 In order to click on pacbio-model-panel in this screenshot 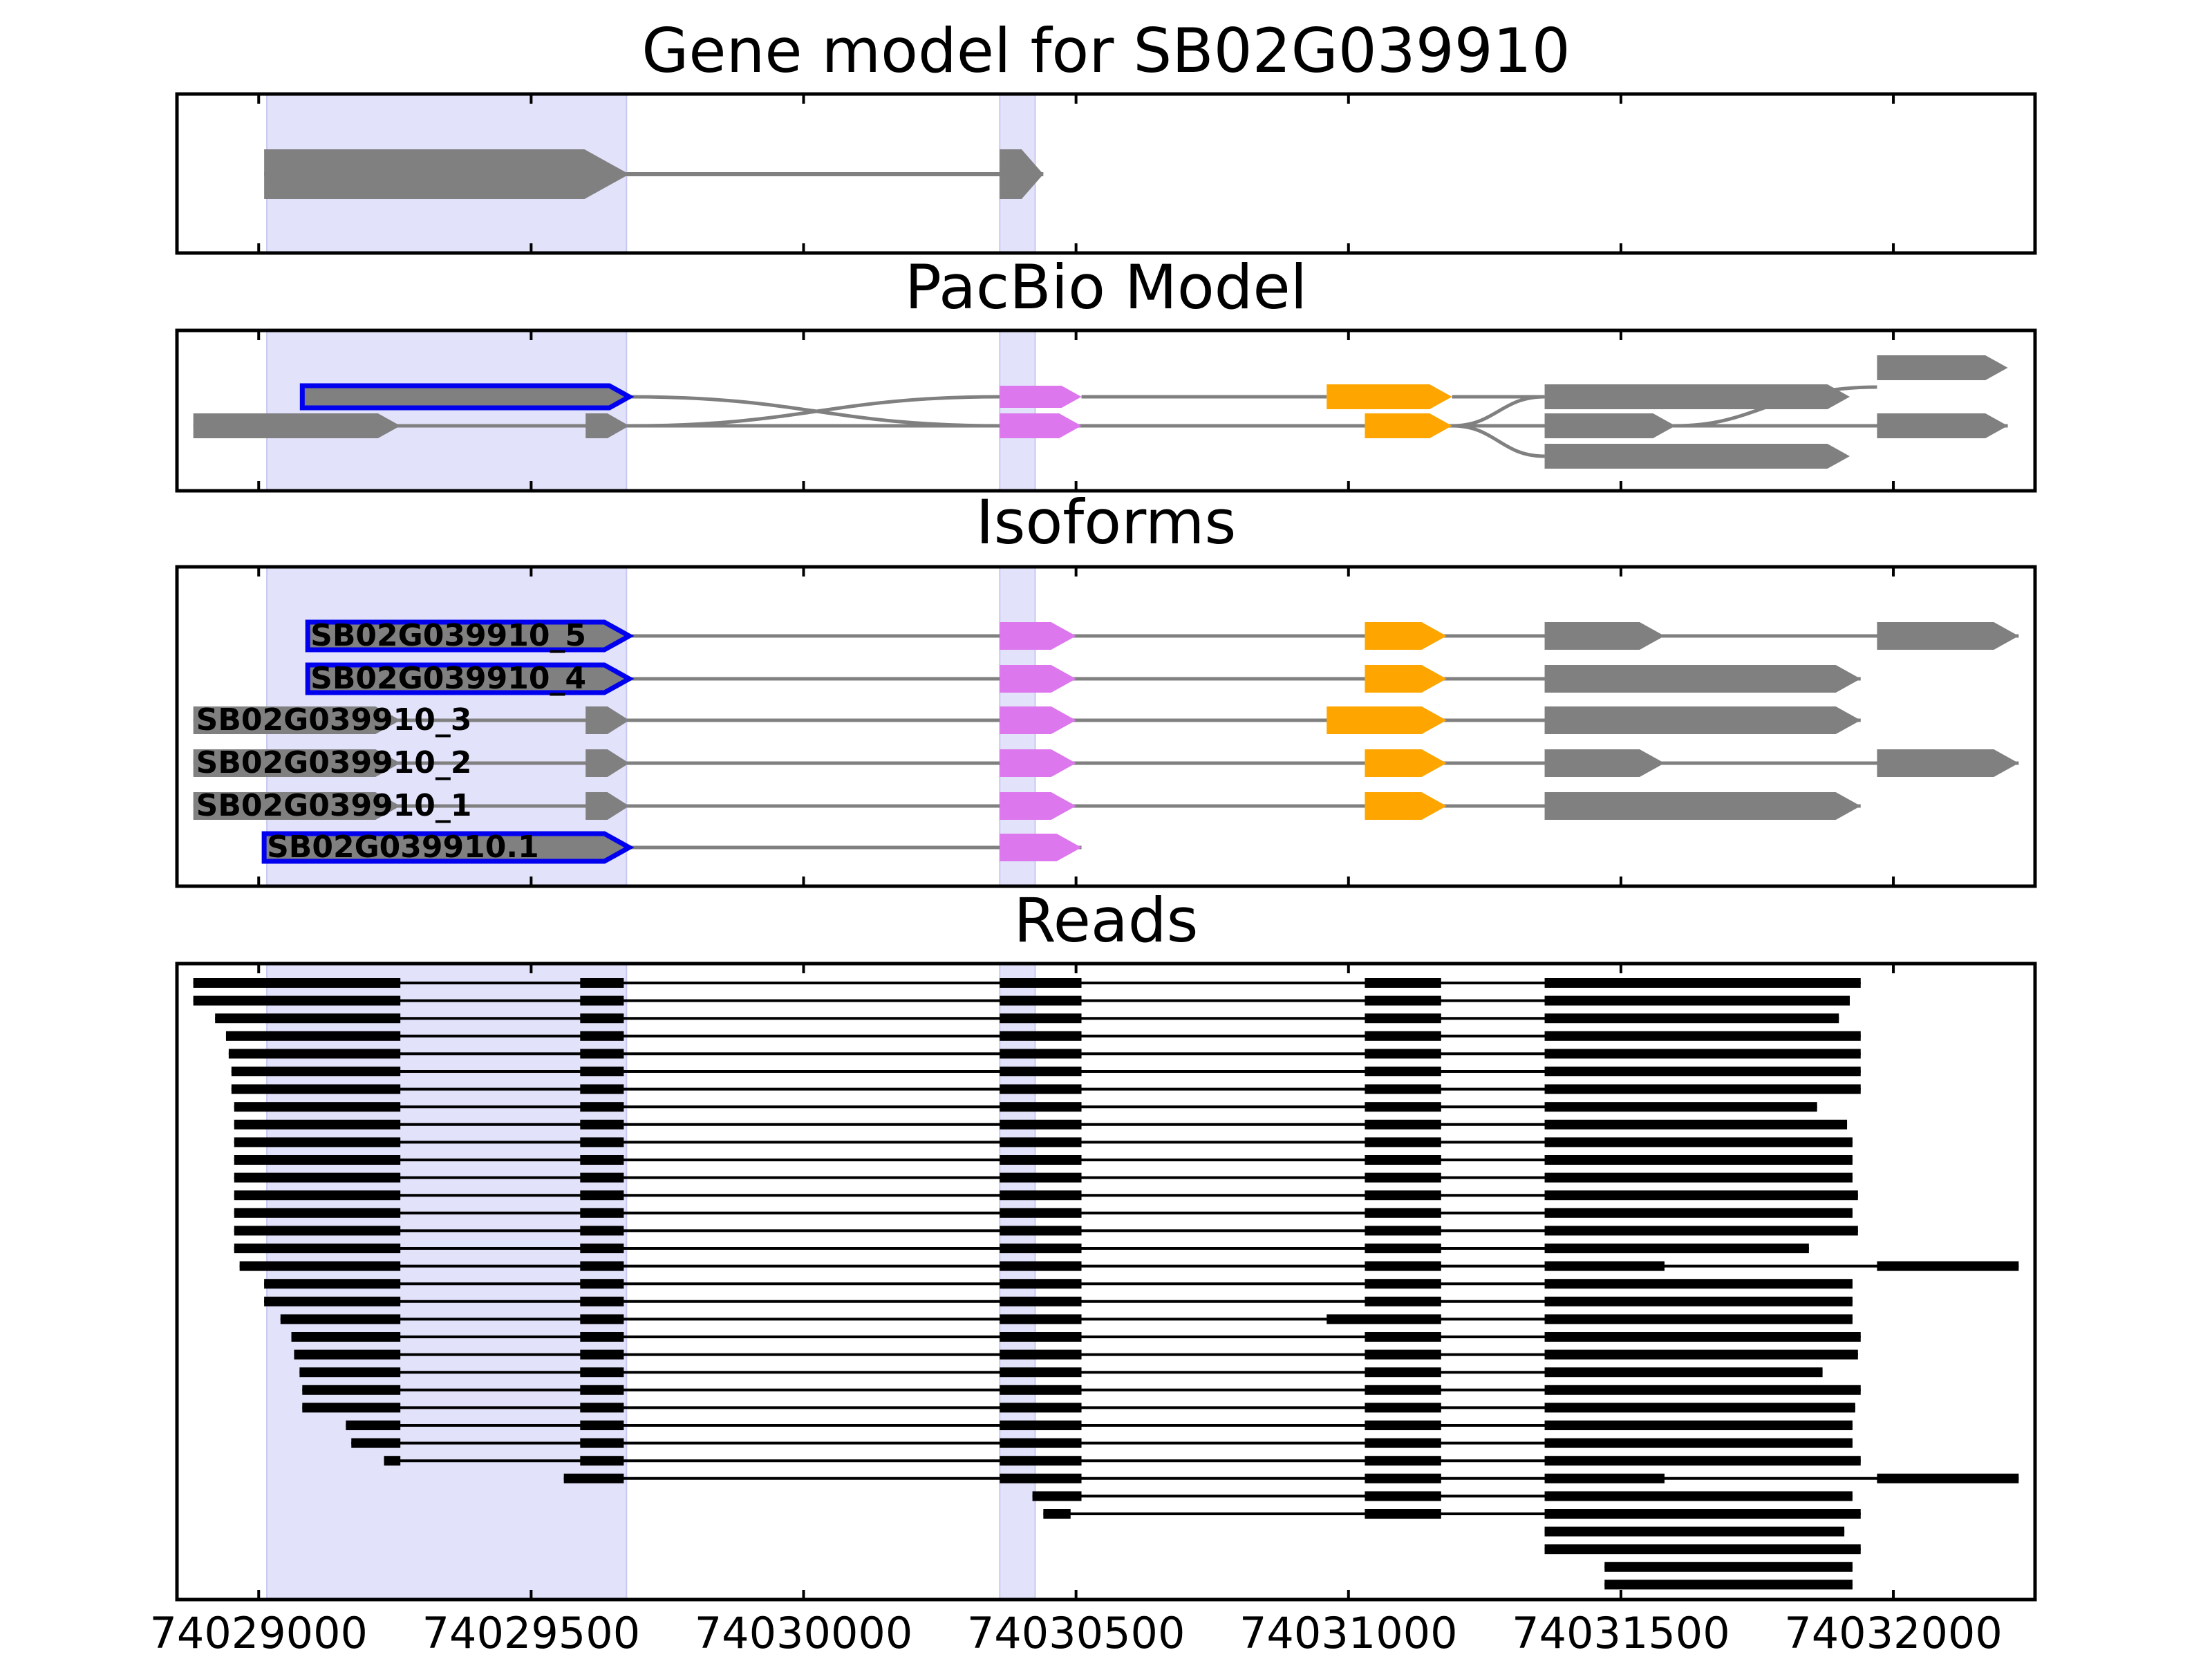, I will do `click(1100, 411)`.